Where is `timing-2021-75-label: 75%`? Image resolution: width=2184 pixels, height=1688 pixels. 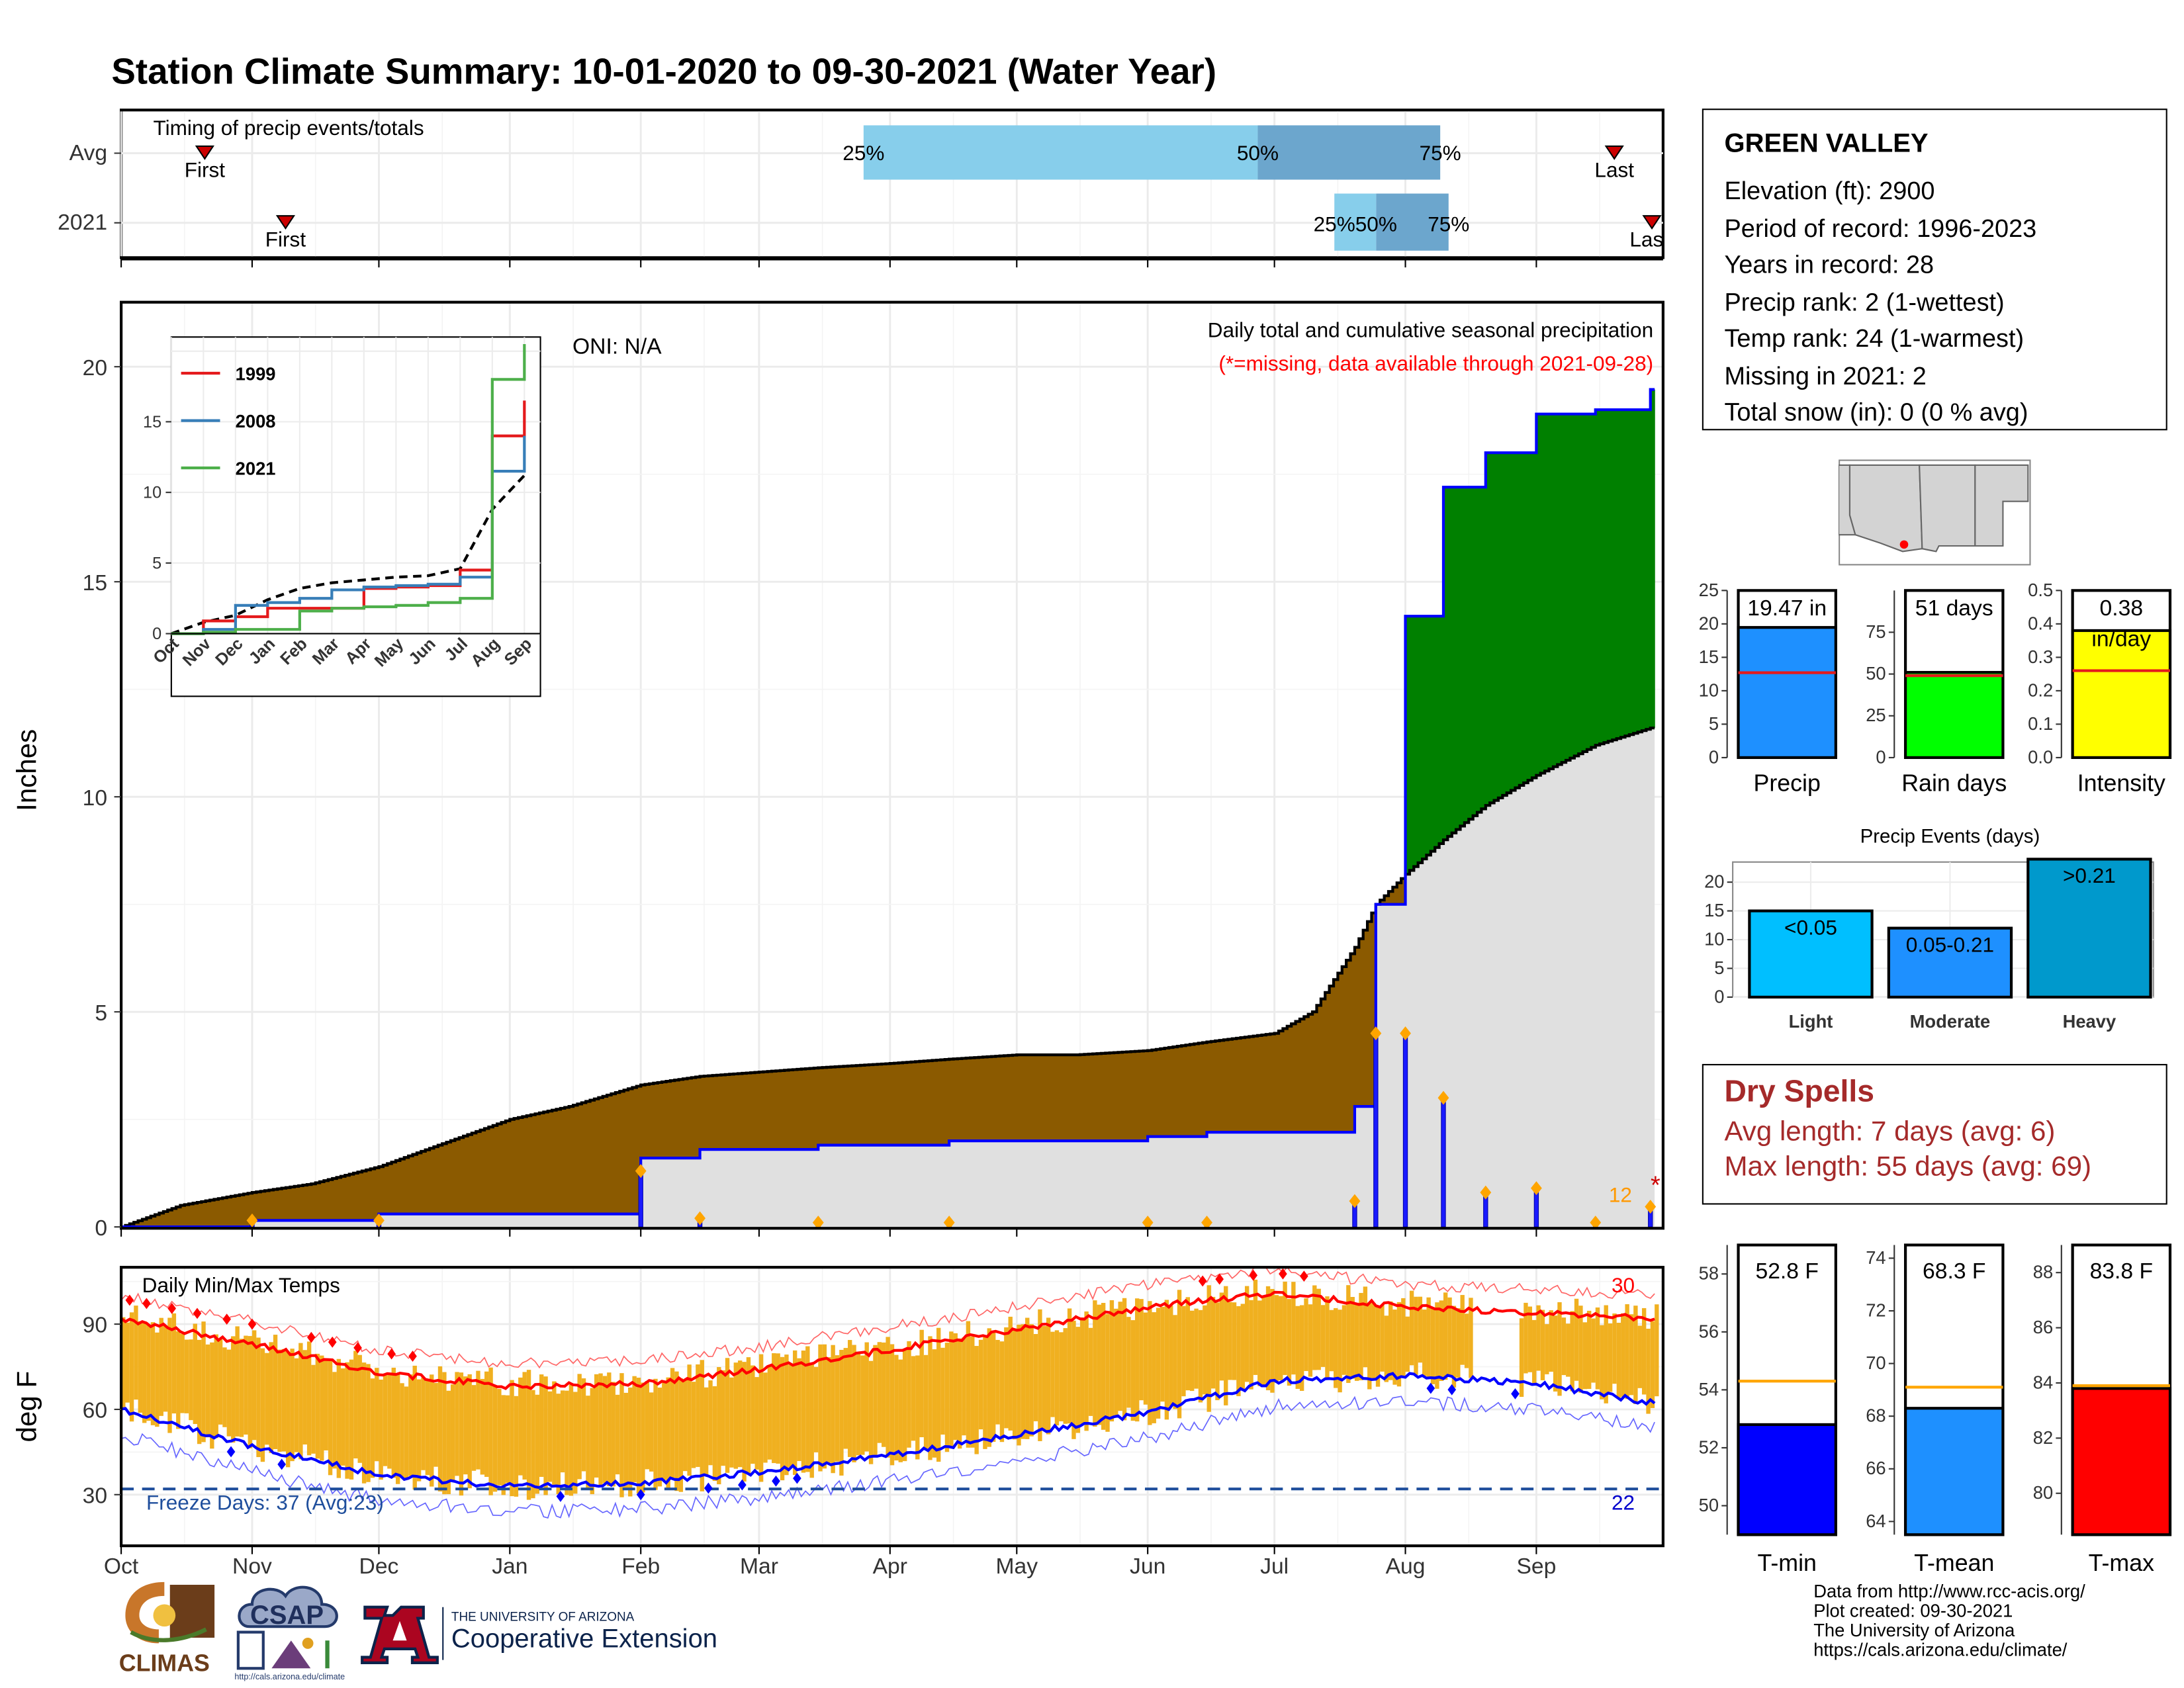 timing-2021-75-label: 75% is located at coordinates (1448, 224).